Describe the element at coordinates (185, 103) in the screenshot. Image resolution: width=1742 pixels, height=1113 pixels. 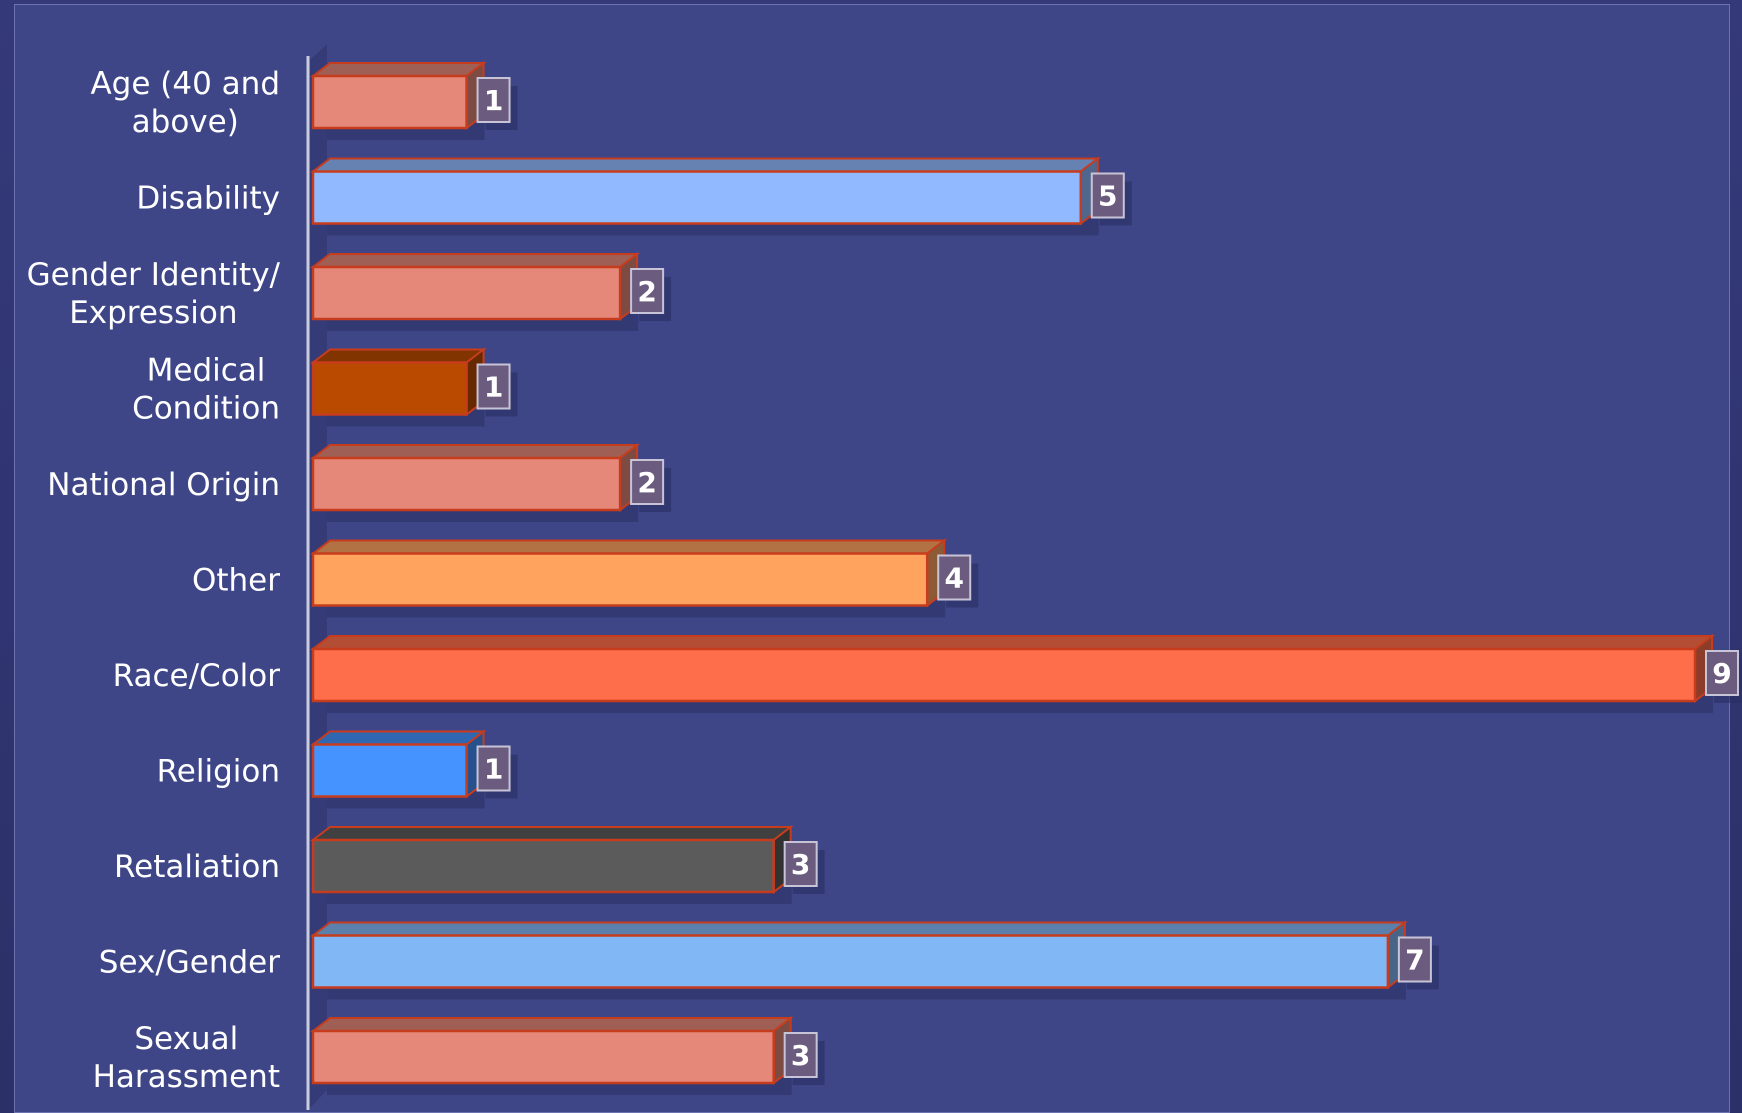
I see `category-label: Age (40 and above)` at that location.